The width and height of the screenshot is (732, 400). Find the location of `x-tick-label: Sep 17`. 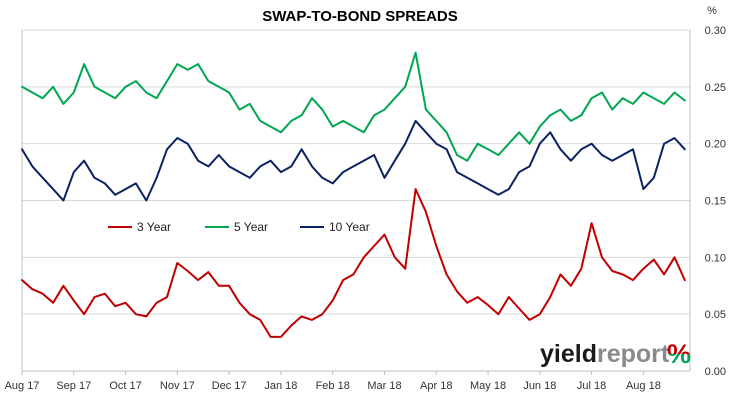

x-tick-label: Sep 17 is located at coordinates (73, 386).